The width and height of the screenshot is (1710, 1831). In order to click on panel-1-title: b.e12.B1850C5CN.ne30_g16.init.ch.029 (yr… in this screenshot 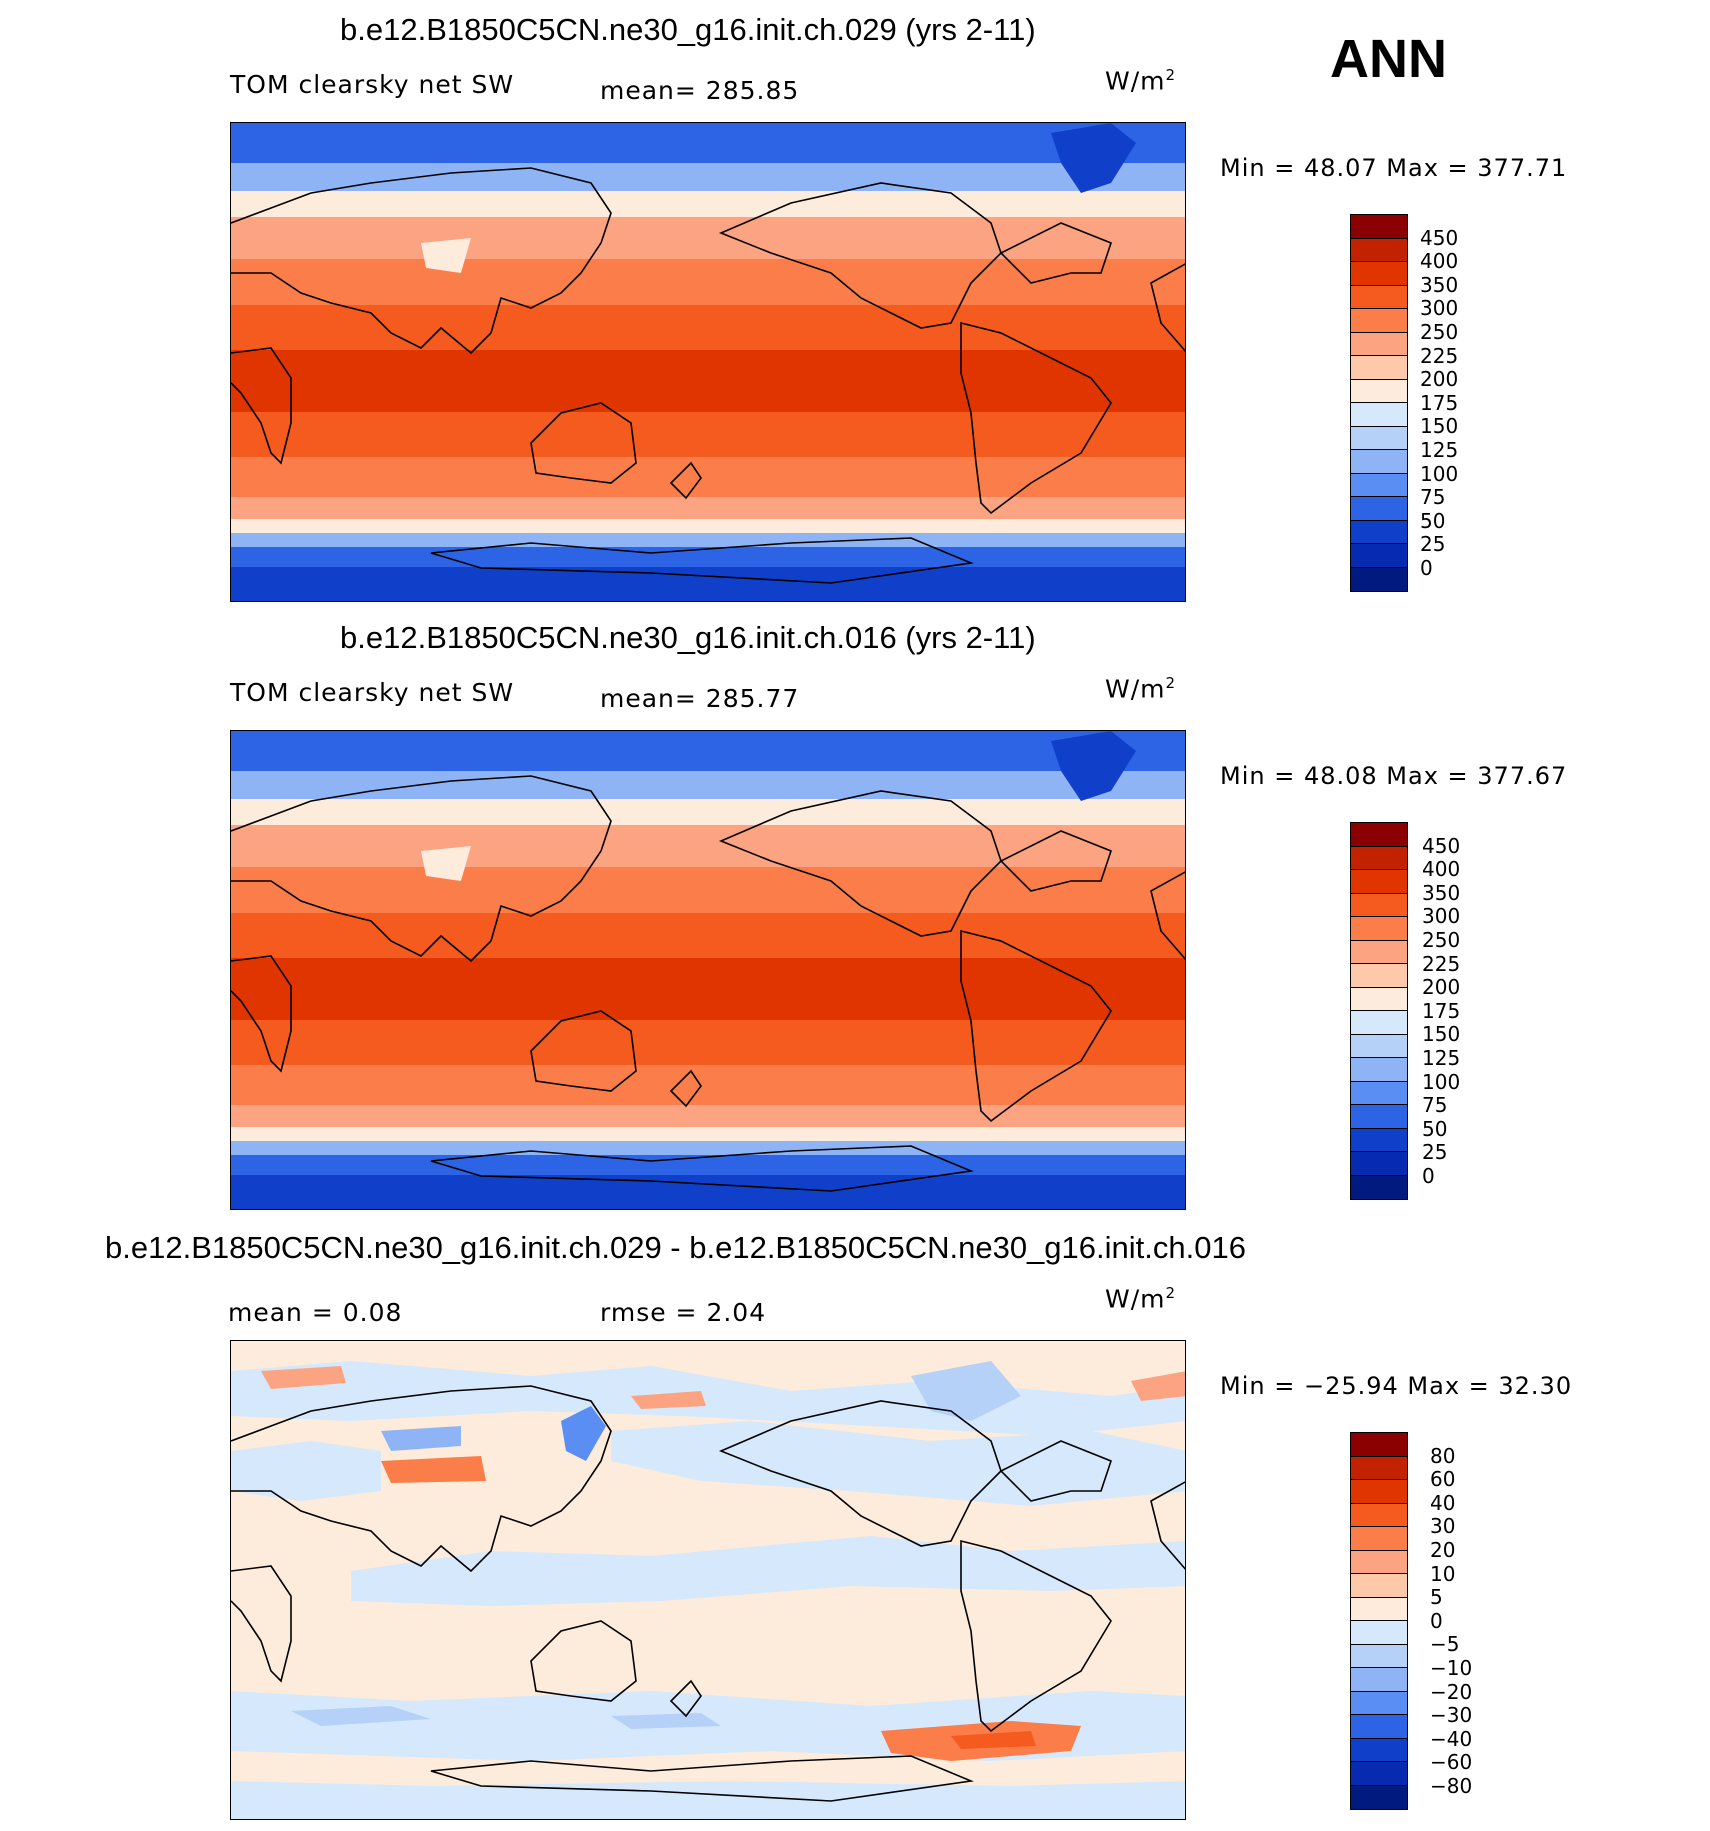, I will do `click(688, 29)`.